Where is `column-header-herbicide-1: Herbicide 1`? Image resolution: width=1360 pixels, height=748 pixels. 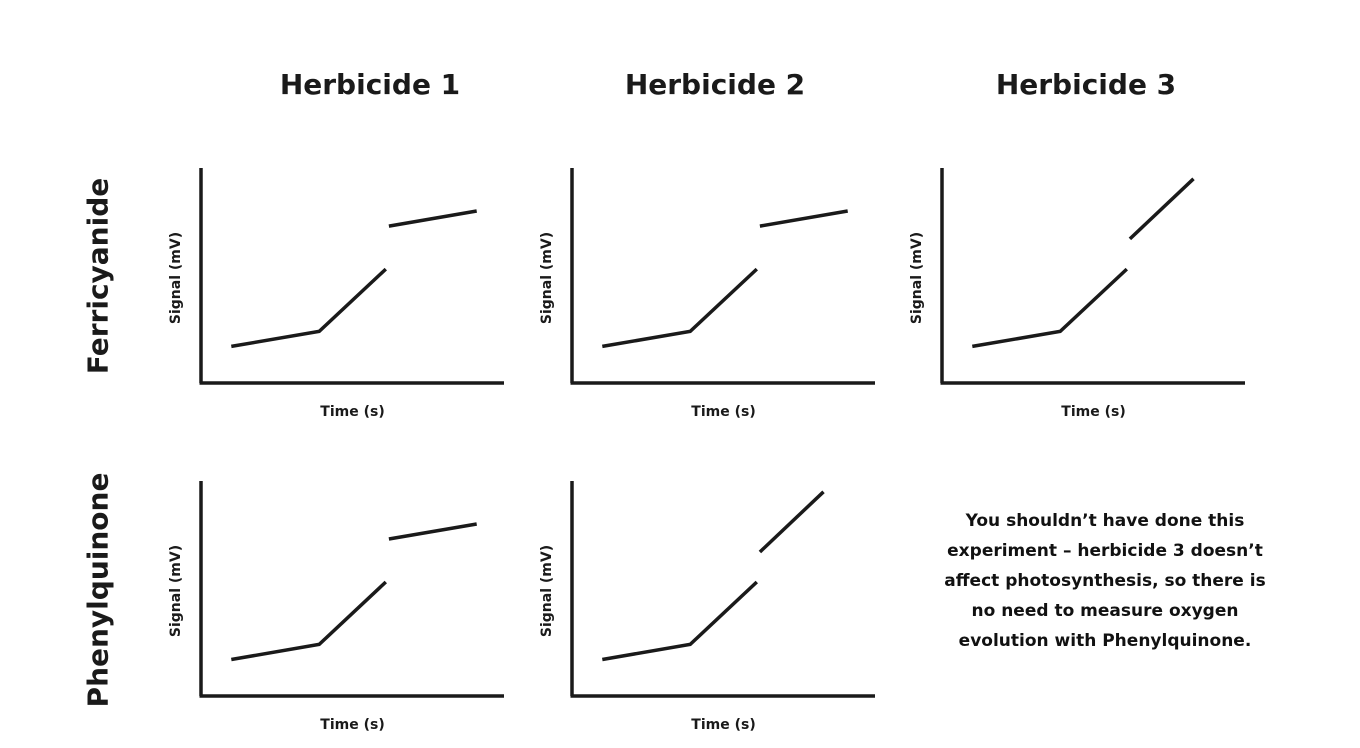
column-header-herbicide-1: Herbicide 1 is located at coordinates (370, 84).